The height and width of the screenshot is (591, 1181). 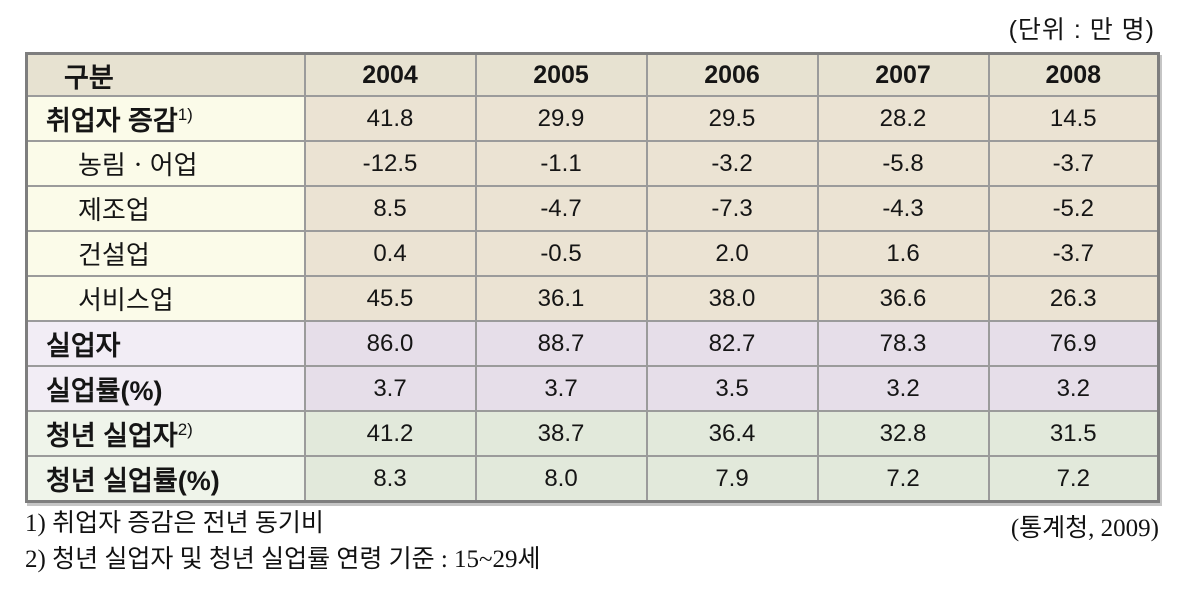 I want to click on table-row-unemployment-rate: 실업률(%) 3.7 3.7 3.5 3.2 3.2, so click(x=592, y=388).